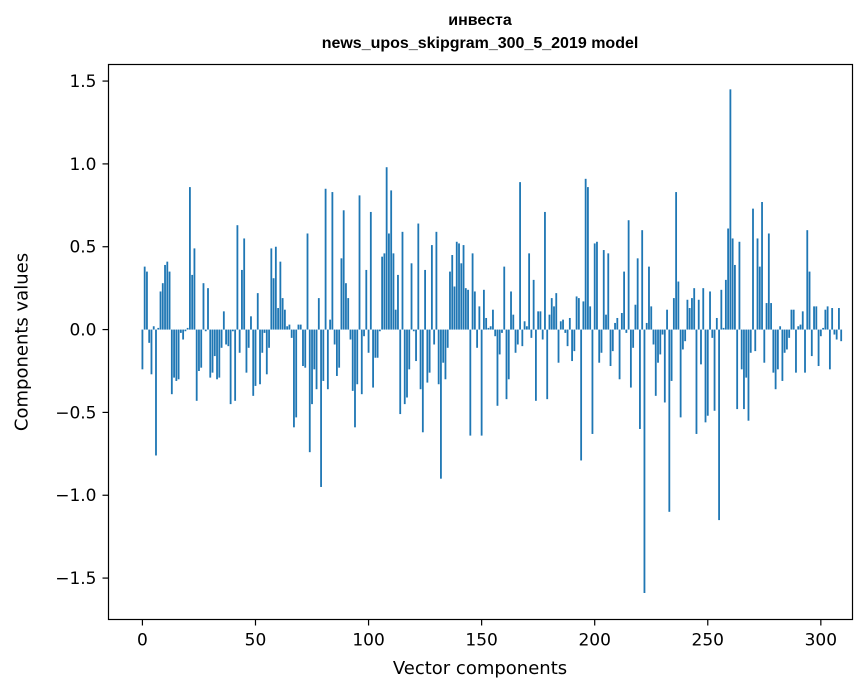 The width and height of the screenshot is (867, 696). I want to click on y-tick-label: 1.0, so click(82, 165).